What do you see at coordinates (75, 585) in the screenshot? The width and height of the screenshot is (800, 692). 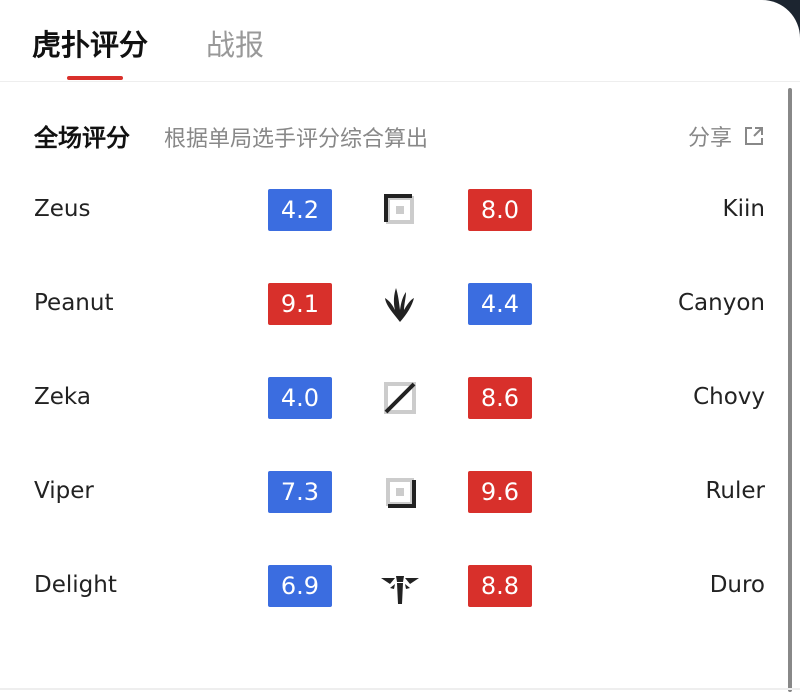 I see `left-player-name: Delight` at bounding box center [75, 585].